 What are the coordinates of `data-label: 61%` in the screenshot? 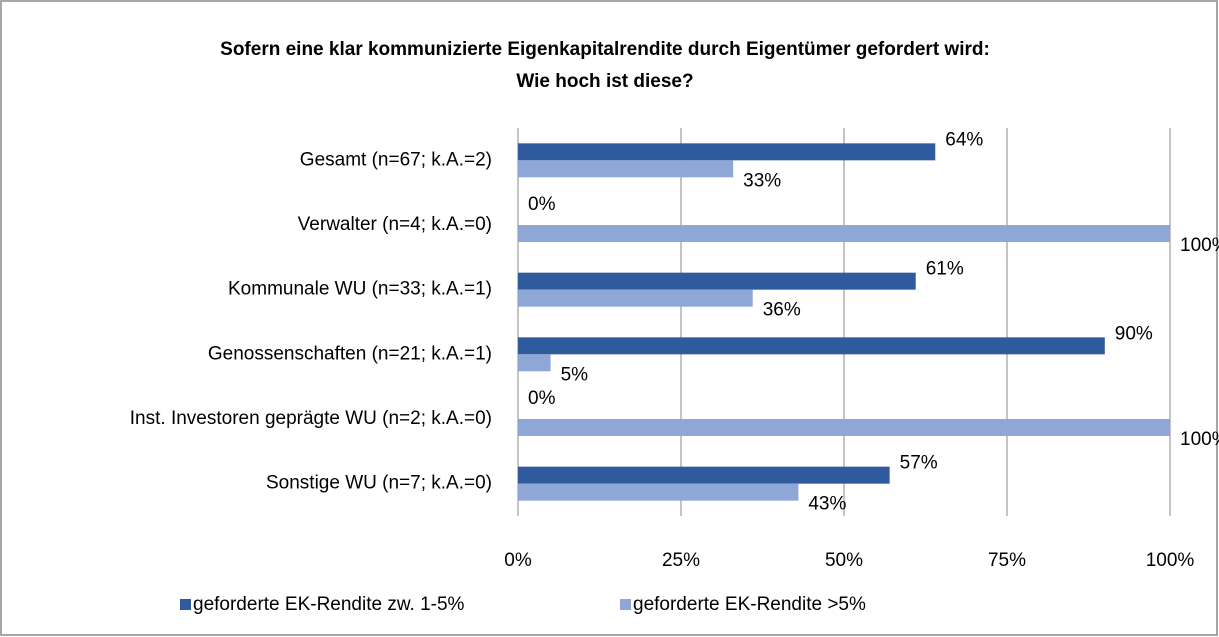 It's located at (945, 269).